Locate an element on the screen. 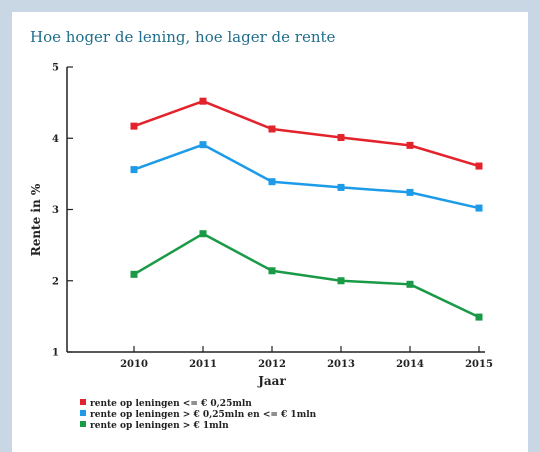 Image resolution: width=540 pixels, height=452 pixels. legend-label: rente op leningen > € 1mln is located at coordinates (159, 426).